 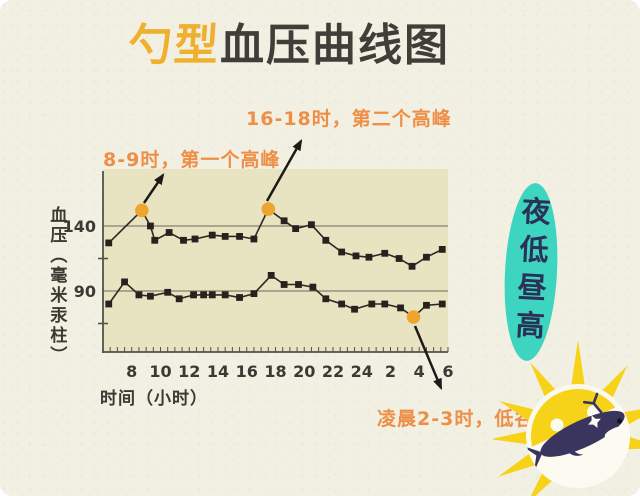 What do you see at coordinates (79, 226) in the screenshot?
I see `y-tick-label-140: 140` at bounding box center [79, 226].